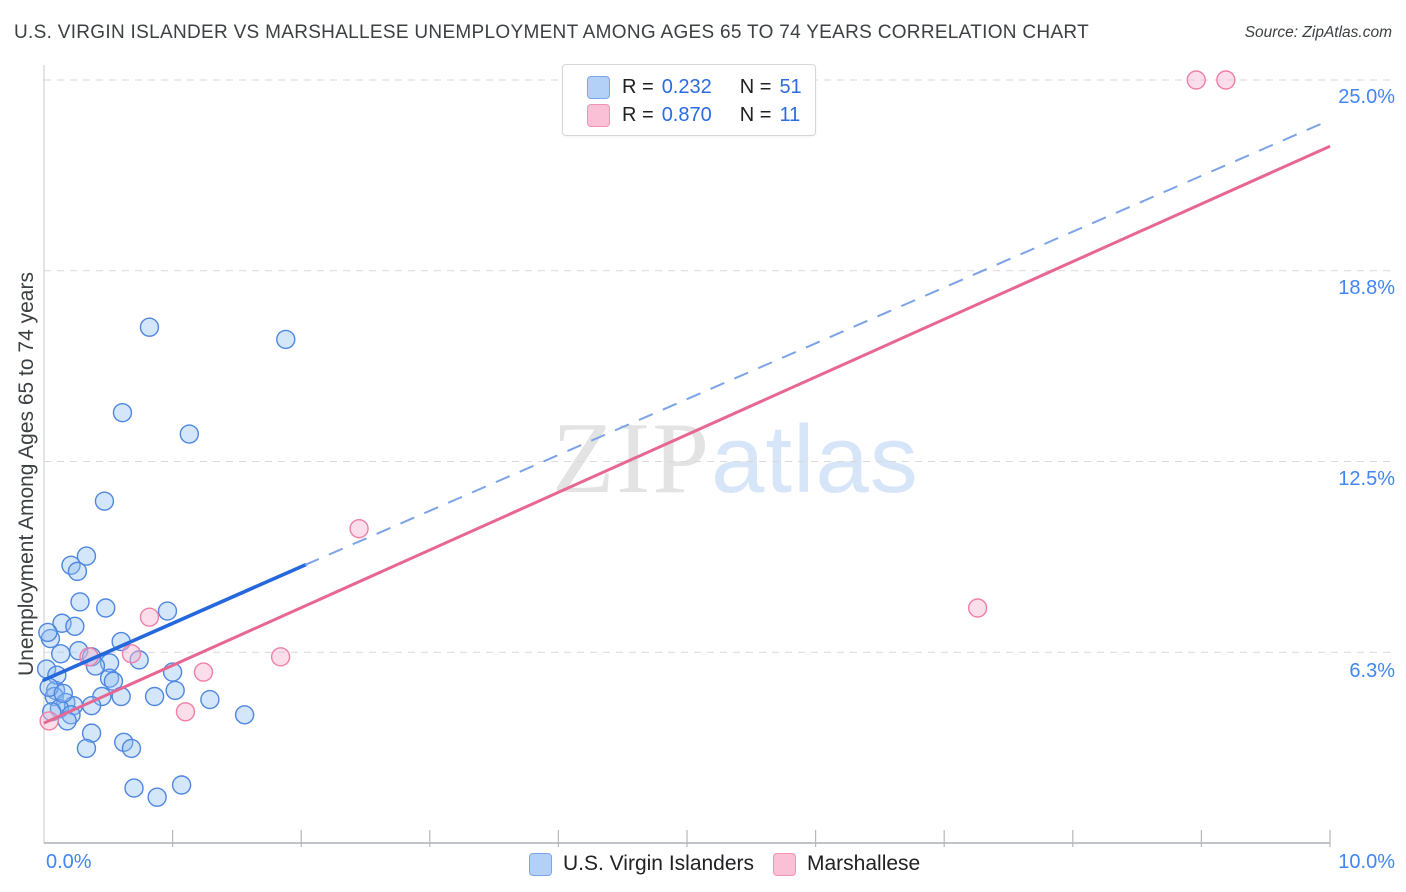 The height and width of the screenshot is (892, 1406). I want to click on y-tick-label-12-5: 12.5%, so click(1366, 479).